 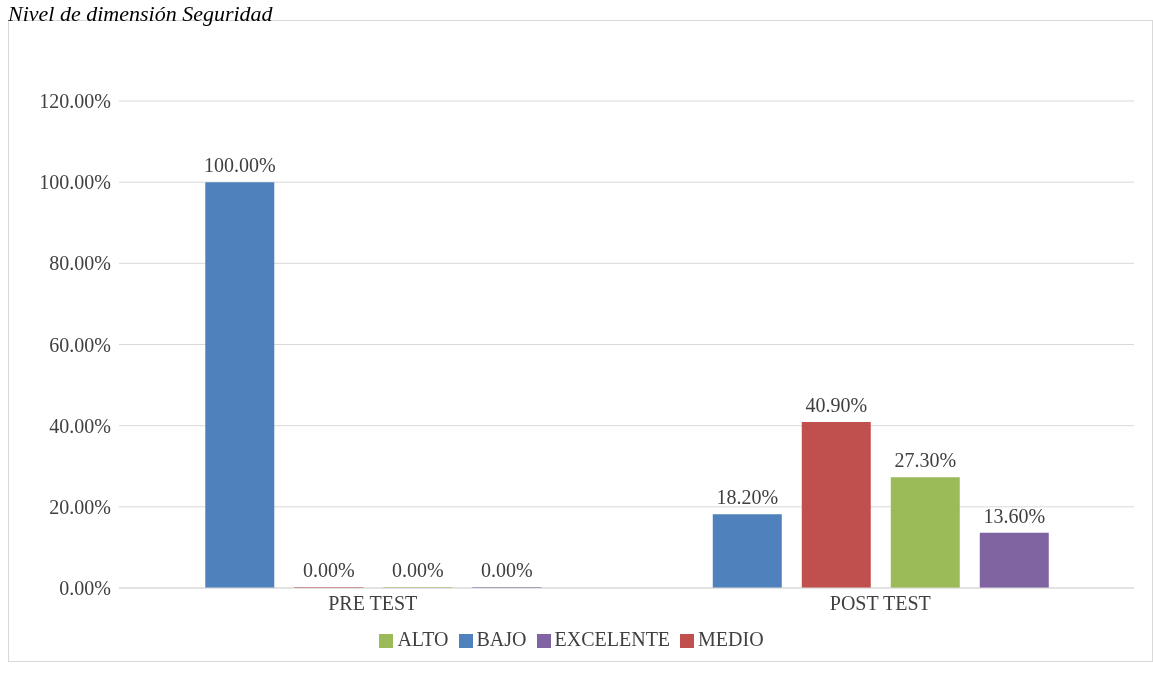 What do you see at coordinates (423, 639) in the screenshot?
I see `legend-label: ALTO` at bounding box center [423, 639].